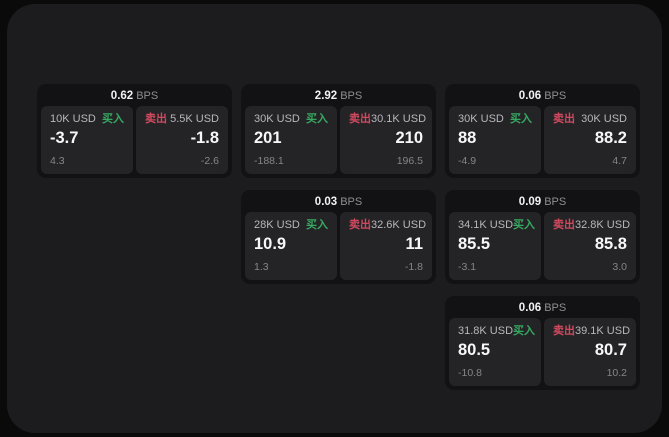 The width and height of the screenshot is (669, 437). I want to click on sell-sub-value: 3.0, so click(619, 267).